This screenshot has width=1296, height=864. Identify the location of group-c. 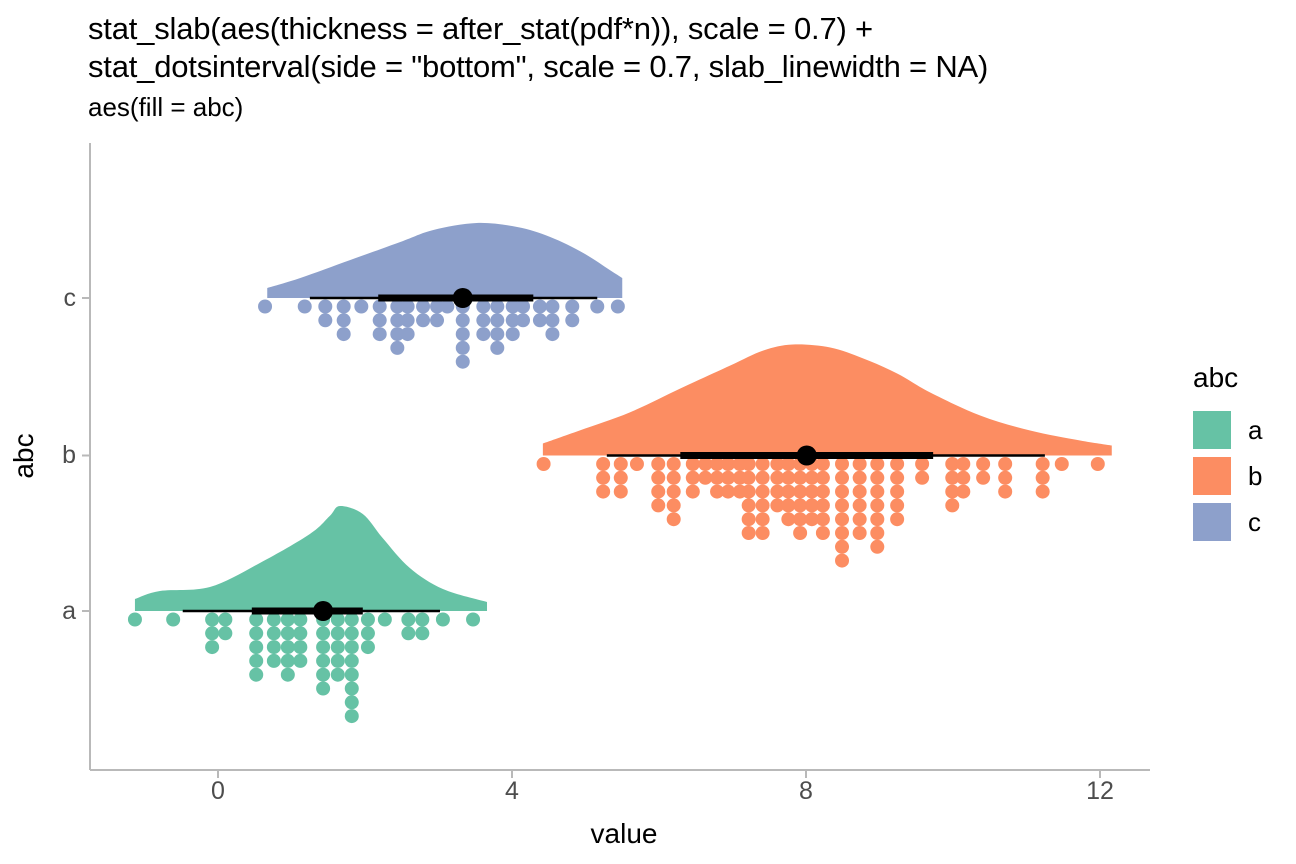
(441, 295).